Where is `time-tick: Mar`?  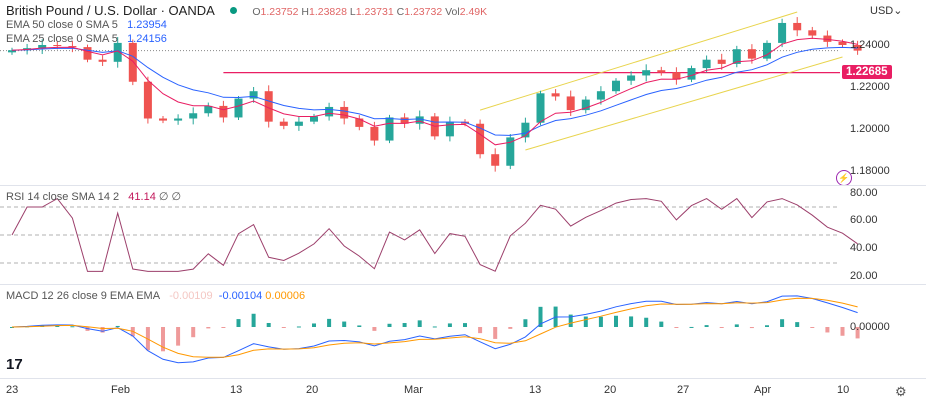 time-tick: Mar is located at coordinates (413, 390).